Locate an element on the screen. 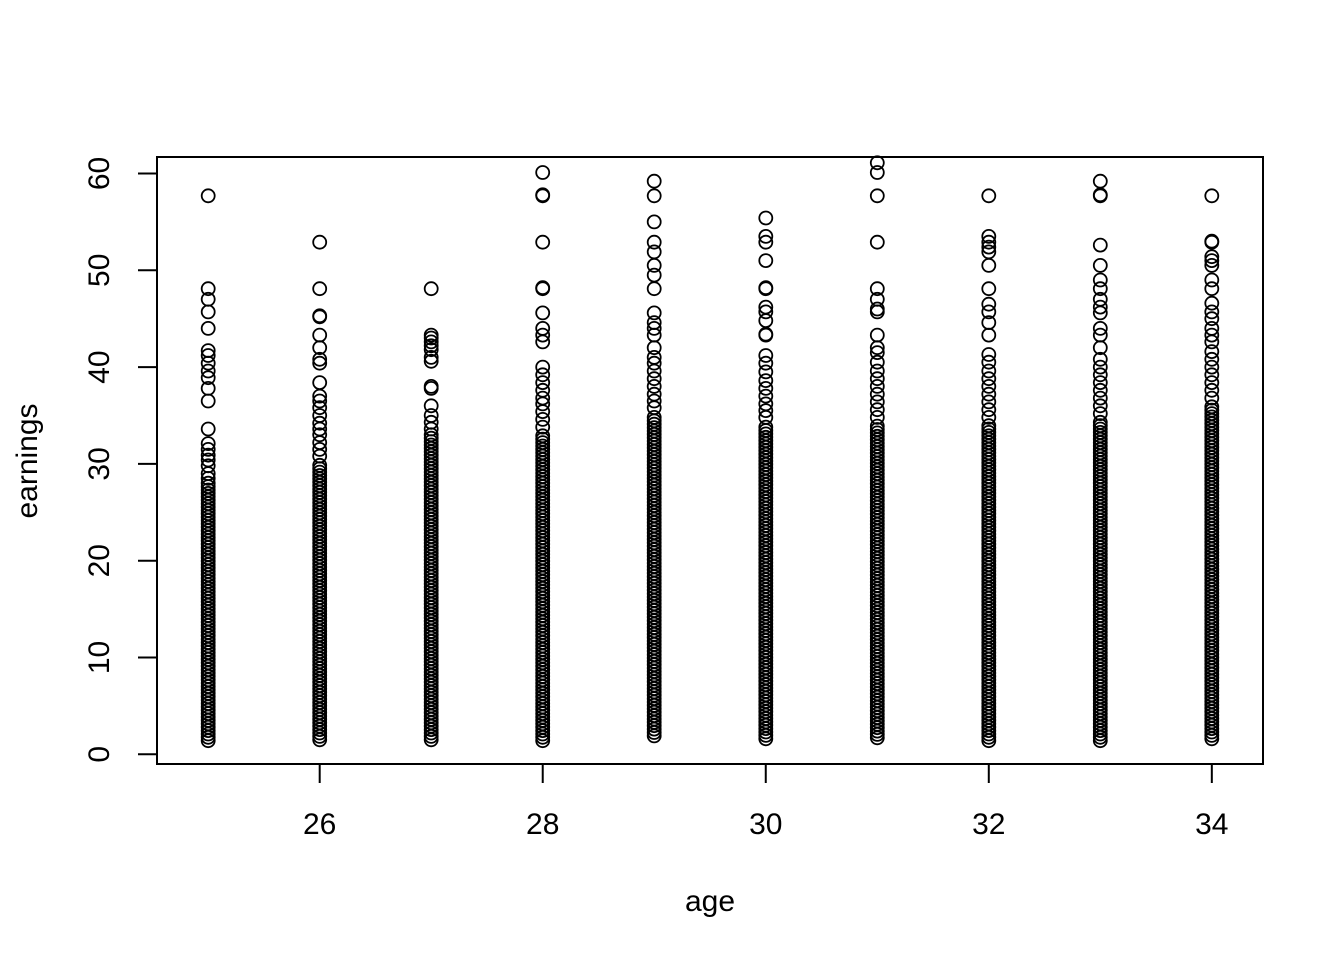  x-axis-label: age is located at coordinates (710, 901).